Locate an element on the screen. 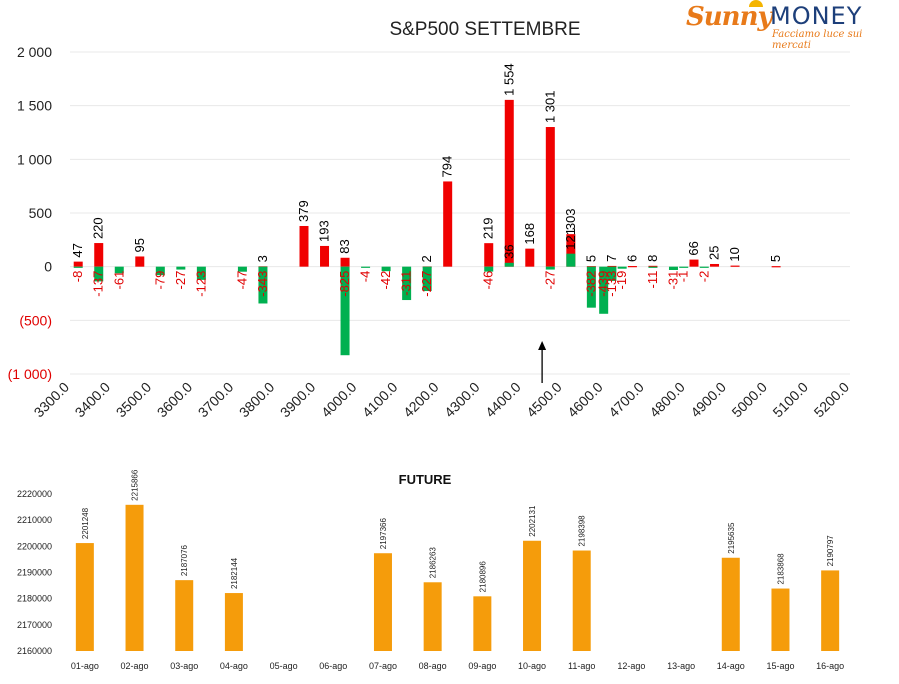  future-bar-label: 2201248 is located at coordinates (85, 523).